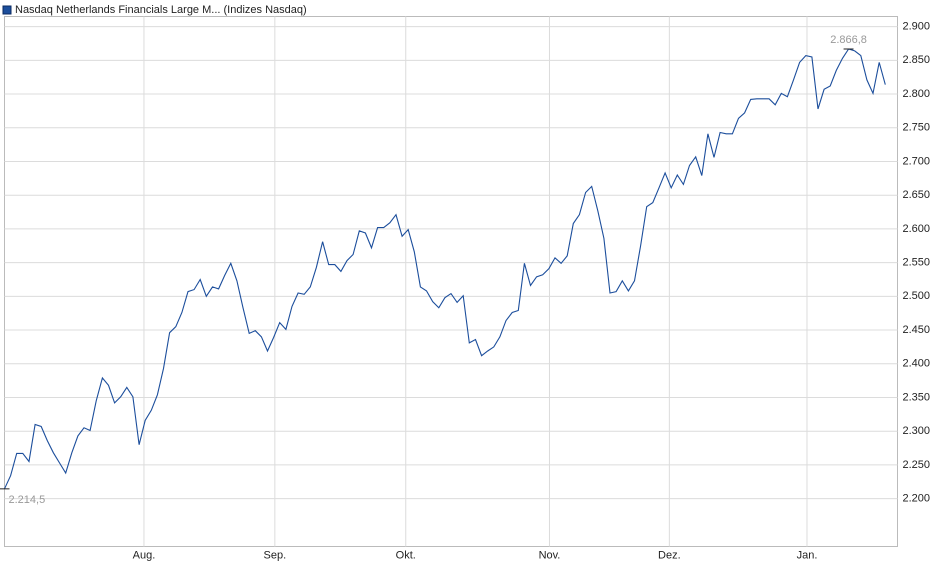  What do you see at coordinates (917, 397) in the screenshot?
I see `y-tick-label: 2.350` at bounding box center [917, 397].